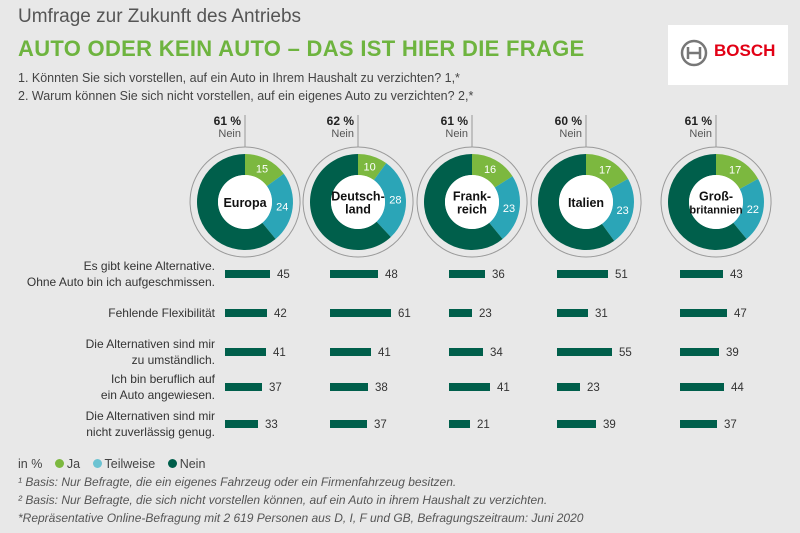  What do you see at coordinates (73, 464) in the screenshot?
I see `legend-ja: Ja` at bounding box center [73, 464].